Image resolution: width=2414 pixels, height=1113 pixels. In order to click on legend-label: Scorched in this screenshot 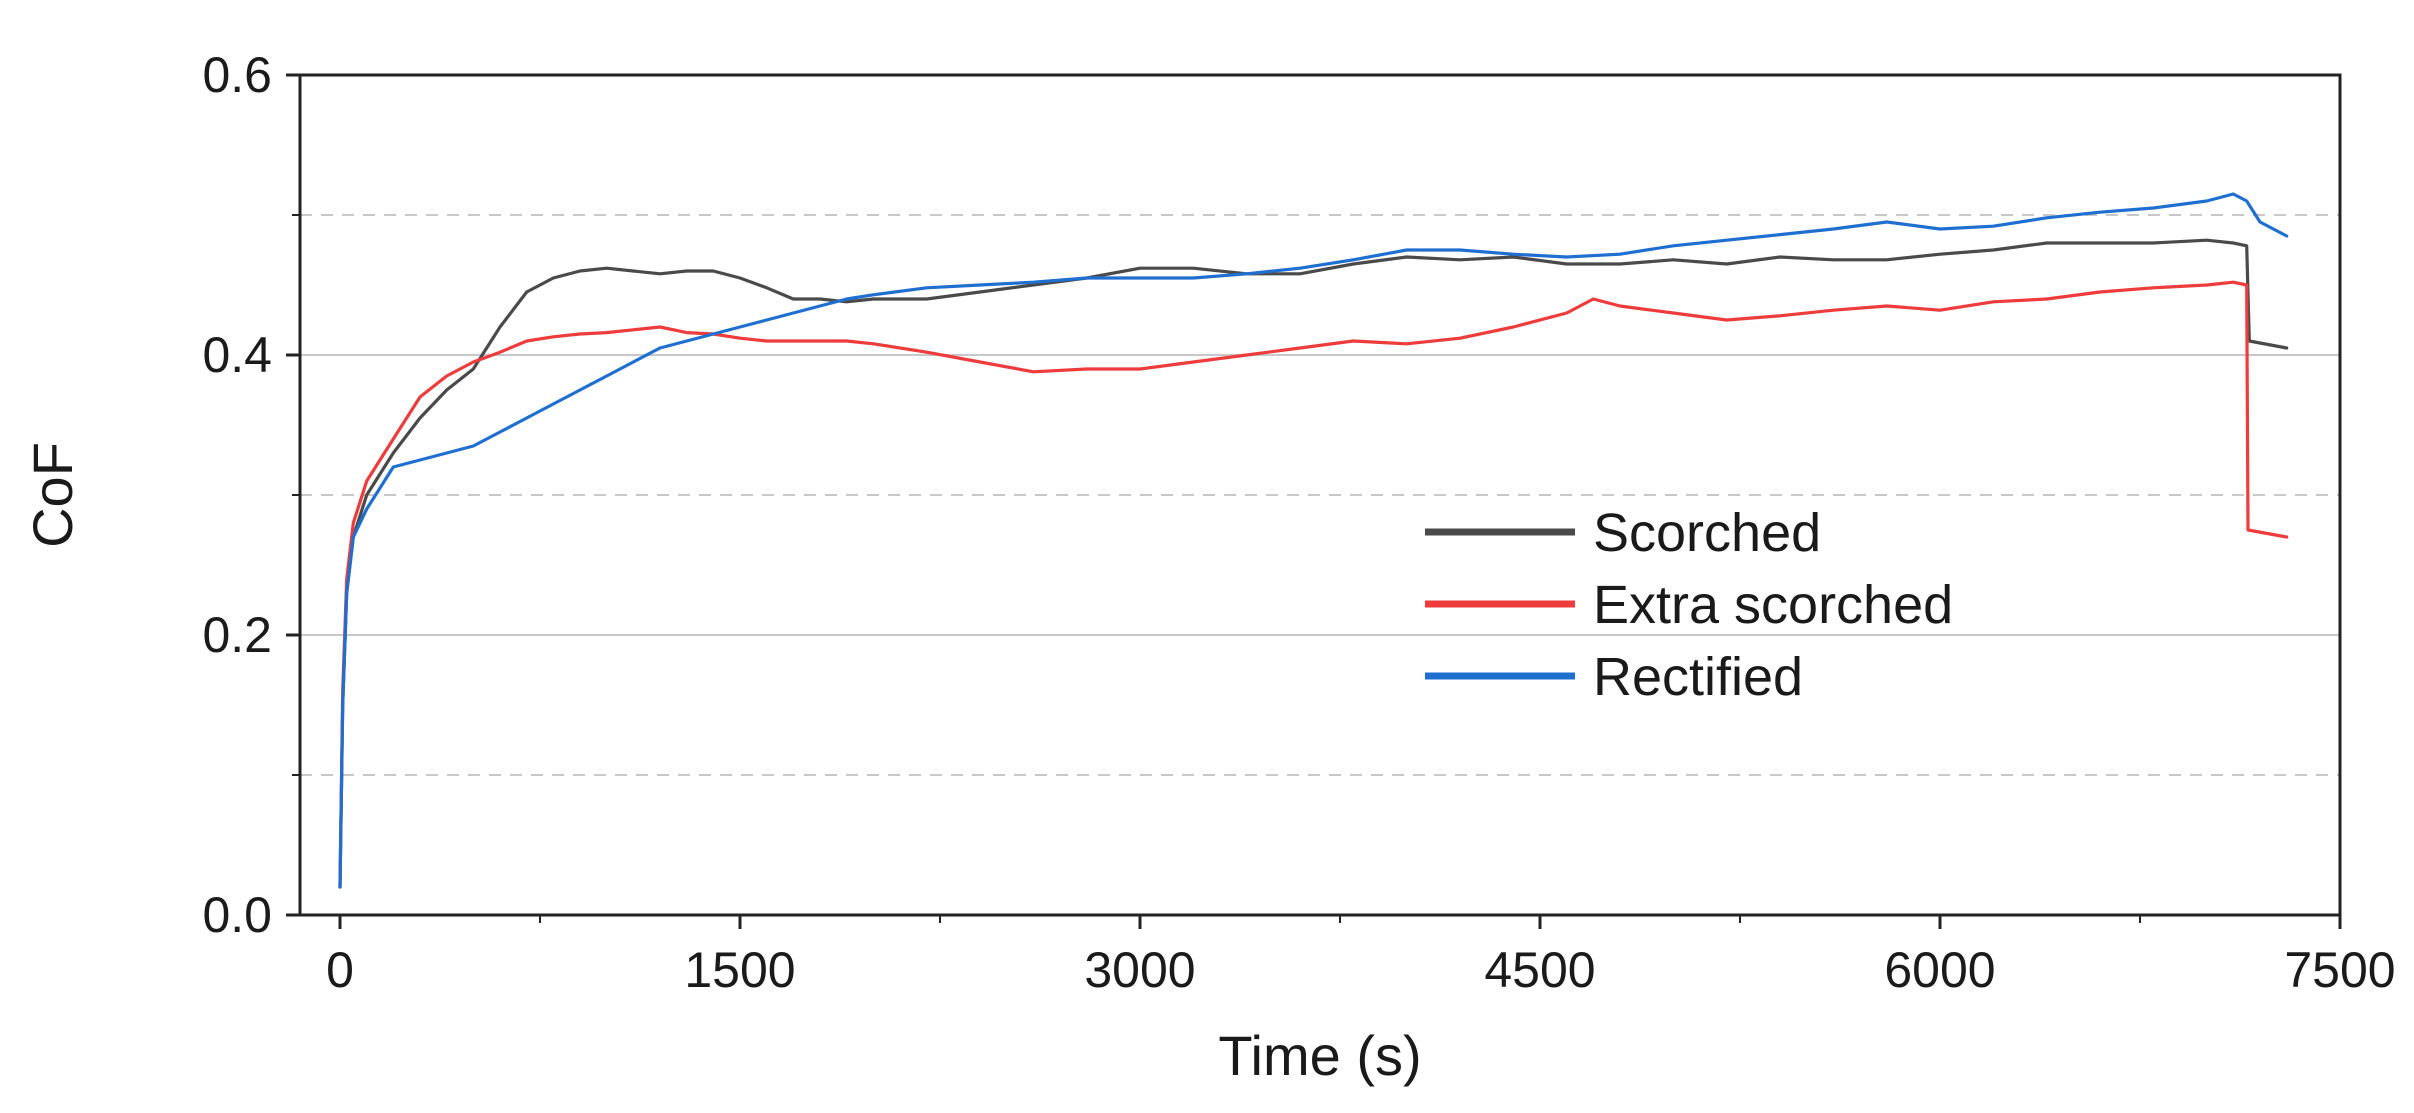, I will do `click(1707, 533)`.